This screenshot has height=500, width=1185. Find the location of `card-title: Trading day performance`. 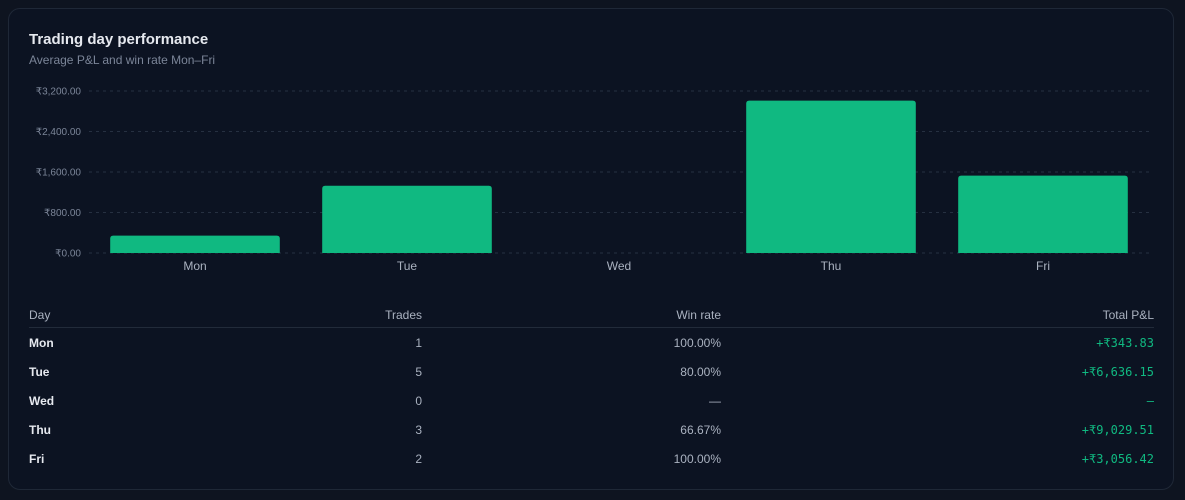

card-title: Trading day performance is located at coordinates (119, 39).